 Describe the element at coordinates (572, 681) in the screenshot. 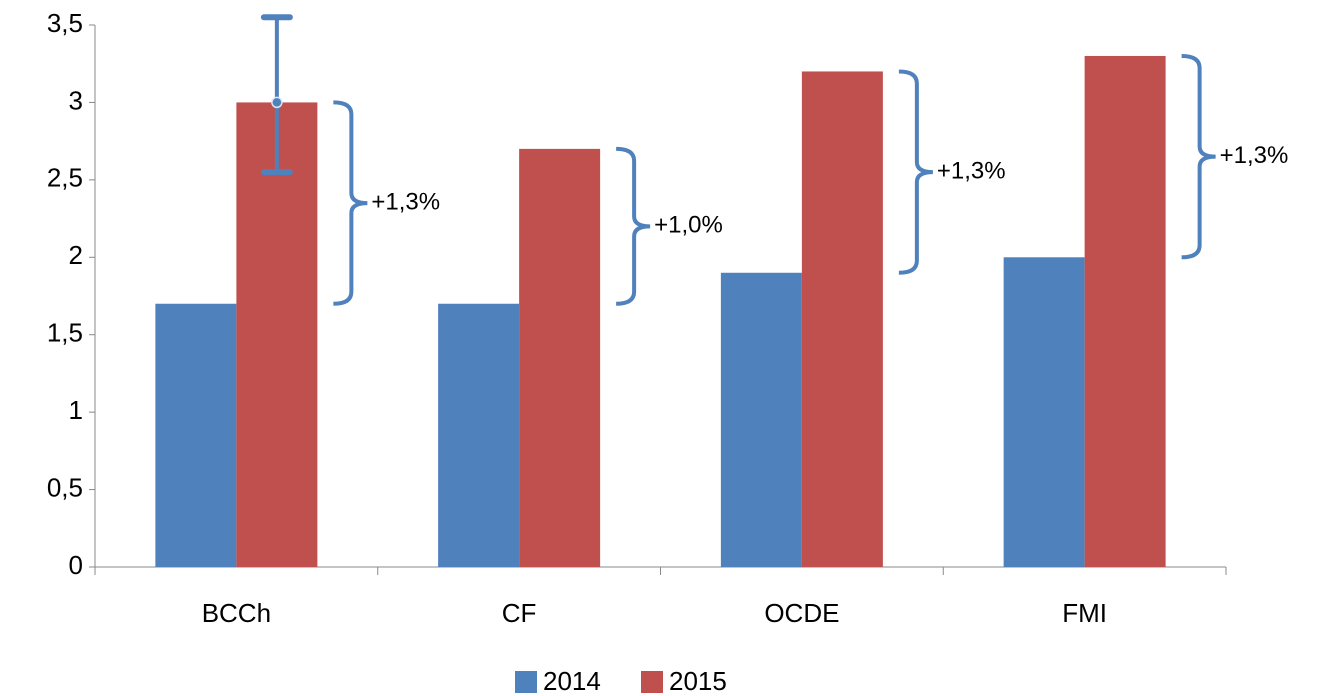

I see `legend-label: 2014` at that location.